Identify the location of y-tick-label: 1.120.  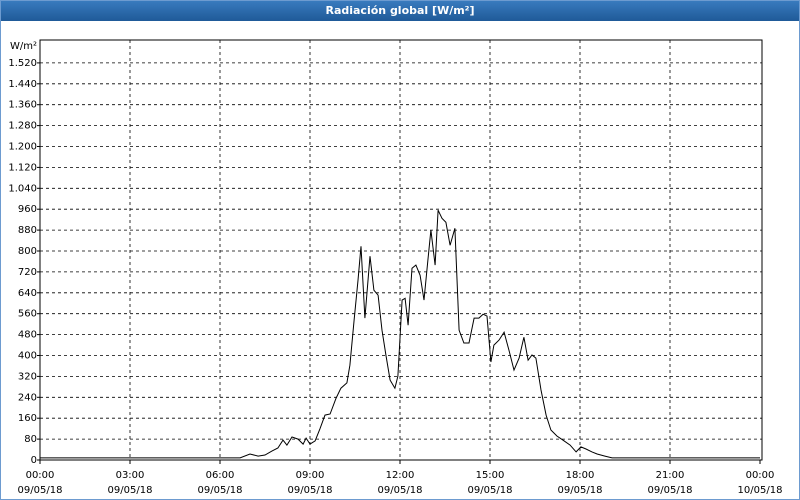
(22, 167).